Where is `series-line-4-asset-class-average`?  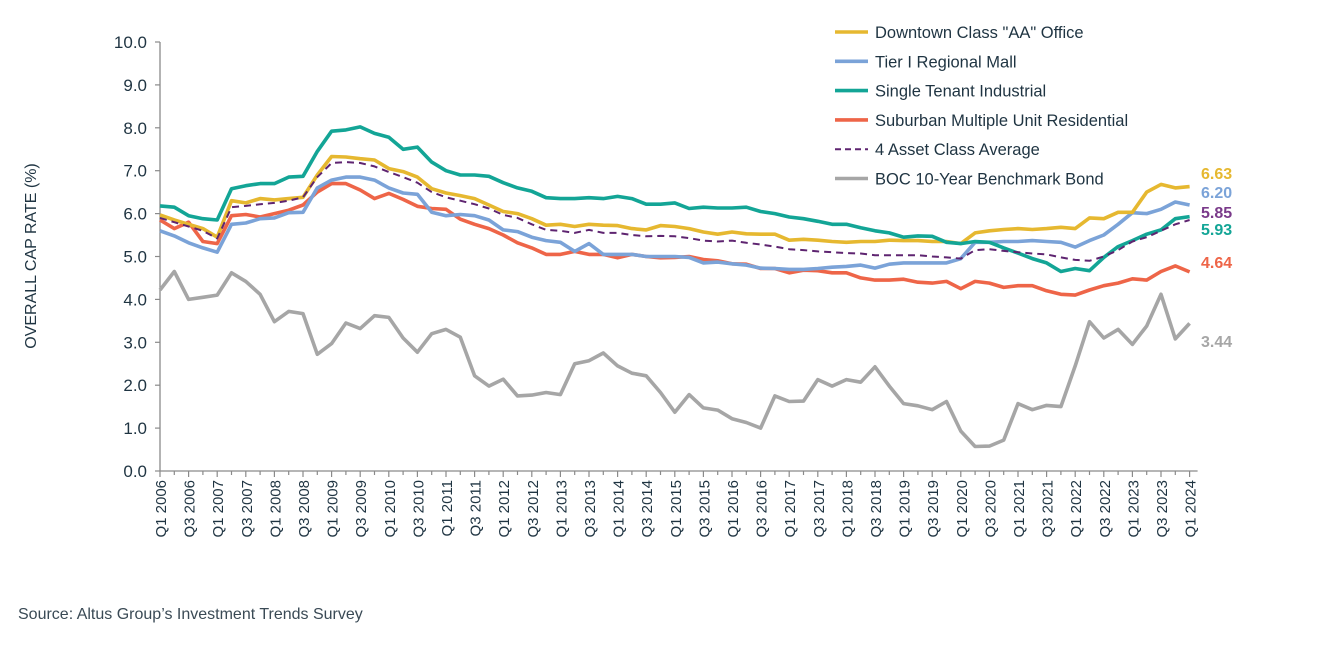 series-line-4-asset-class-average is located at coordinates (674, 211).